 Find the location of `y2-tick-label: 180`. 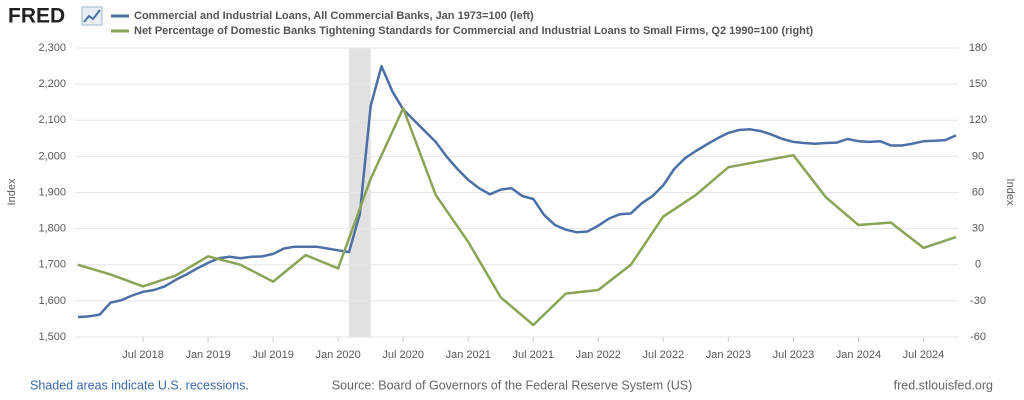

y2-tick-label: 180 is located at coordinates (978, 48).